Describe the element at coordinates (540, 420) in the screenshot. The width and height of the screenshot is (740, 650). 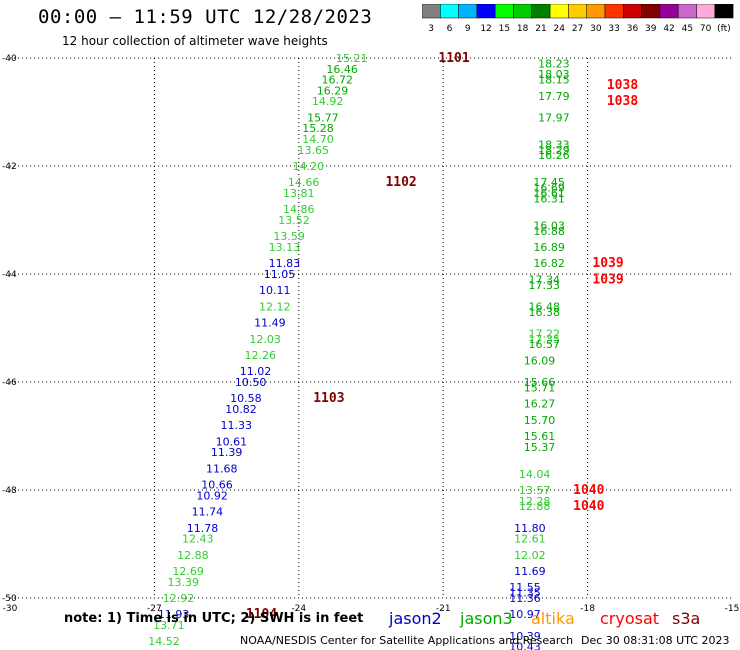
I see `swh-point-label: 15.70` at that location.